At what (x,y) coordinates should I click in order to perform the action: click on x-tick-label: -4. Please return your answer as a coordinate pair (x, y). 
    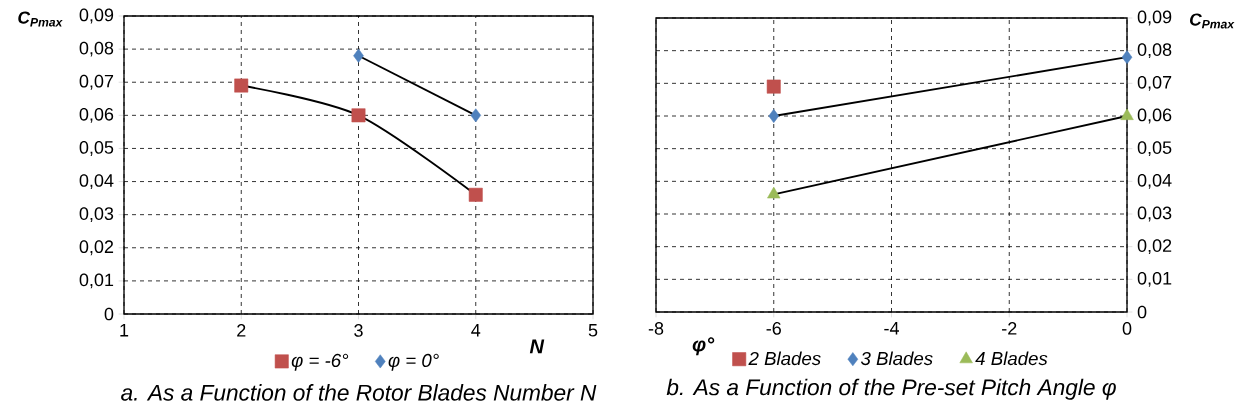
    Looking at the image, I should click on (891, 328).